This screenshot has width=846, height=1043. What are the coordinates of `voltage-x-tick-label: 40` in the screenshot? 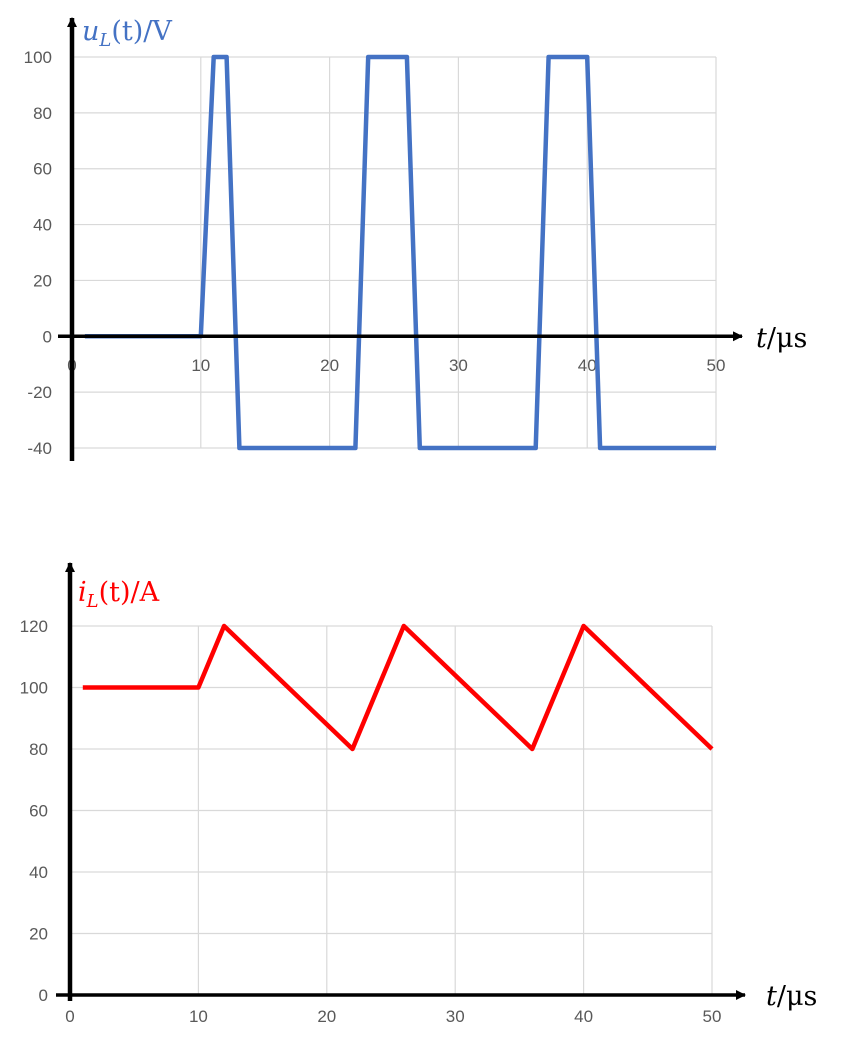 It's located at (587, 365).